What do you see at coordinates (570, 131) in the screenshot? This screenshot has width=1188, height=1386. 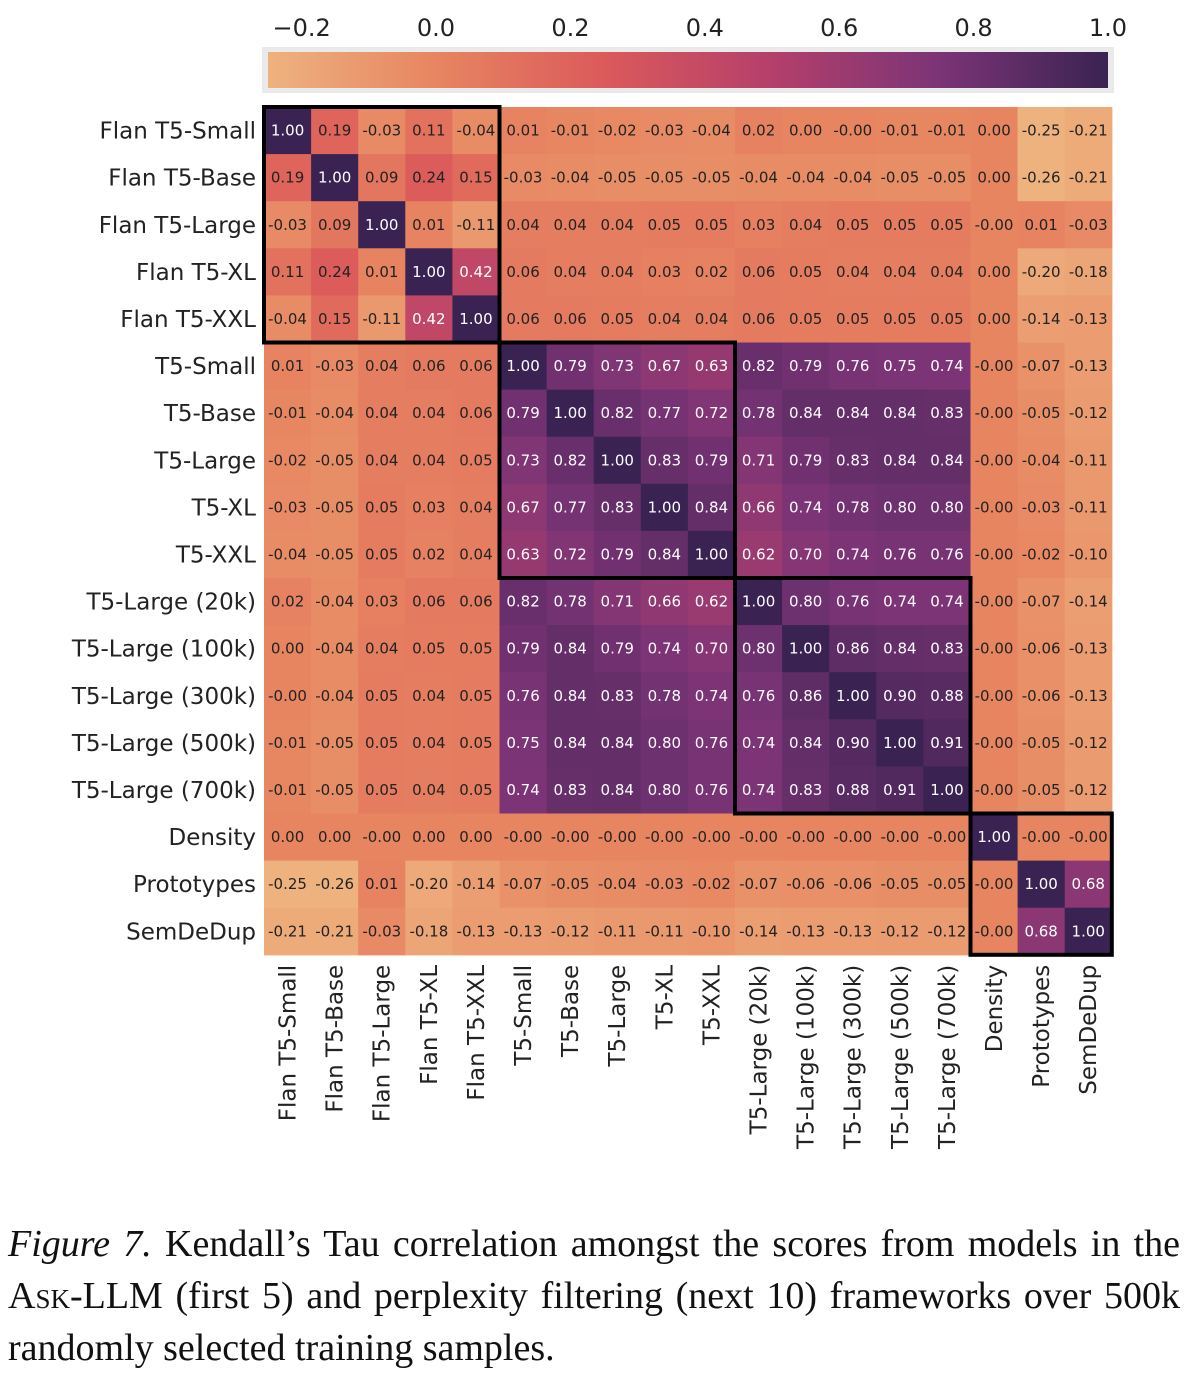 I see `cell-value-label: -0.01` at bounding box center [570, 131].